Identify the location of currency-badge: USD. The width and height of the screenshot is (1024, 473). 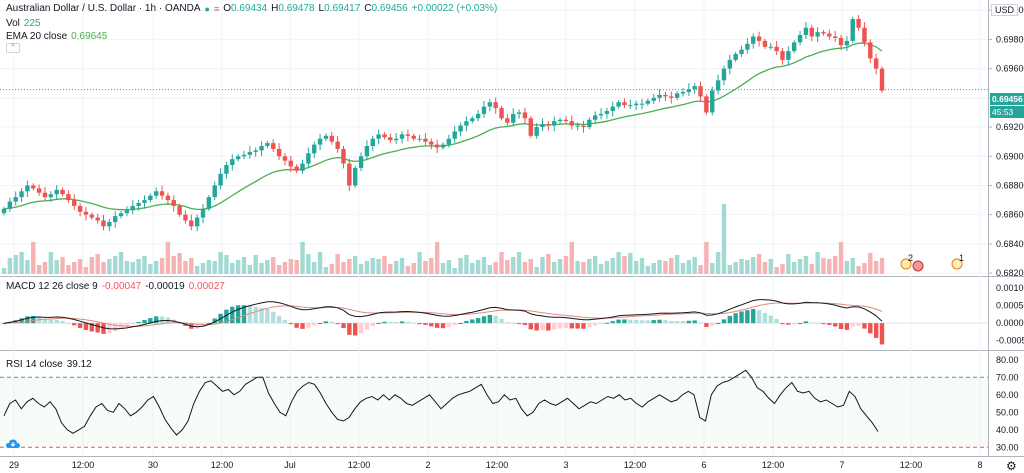
(1004, 10).